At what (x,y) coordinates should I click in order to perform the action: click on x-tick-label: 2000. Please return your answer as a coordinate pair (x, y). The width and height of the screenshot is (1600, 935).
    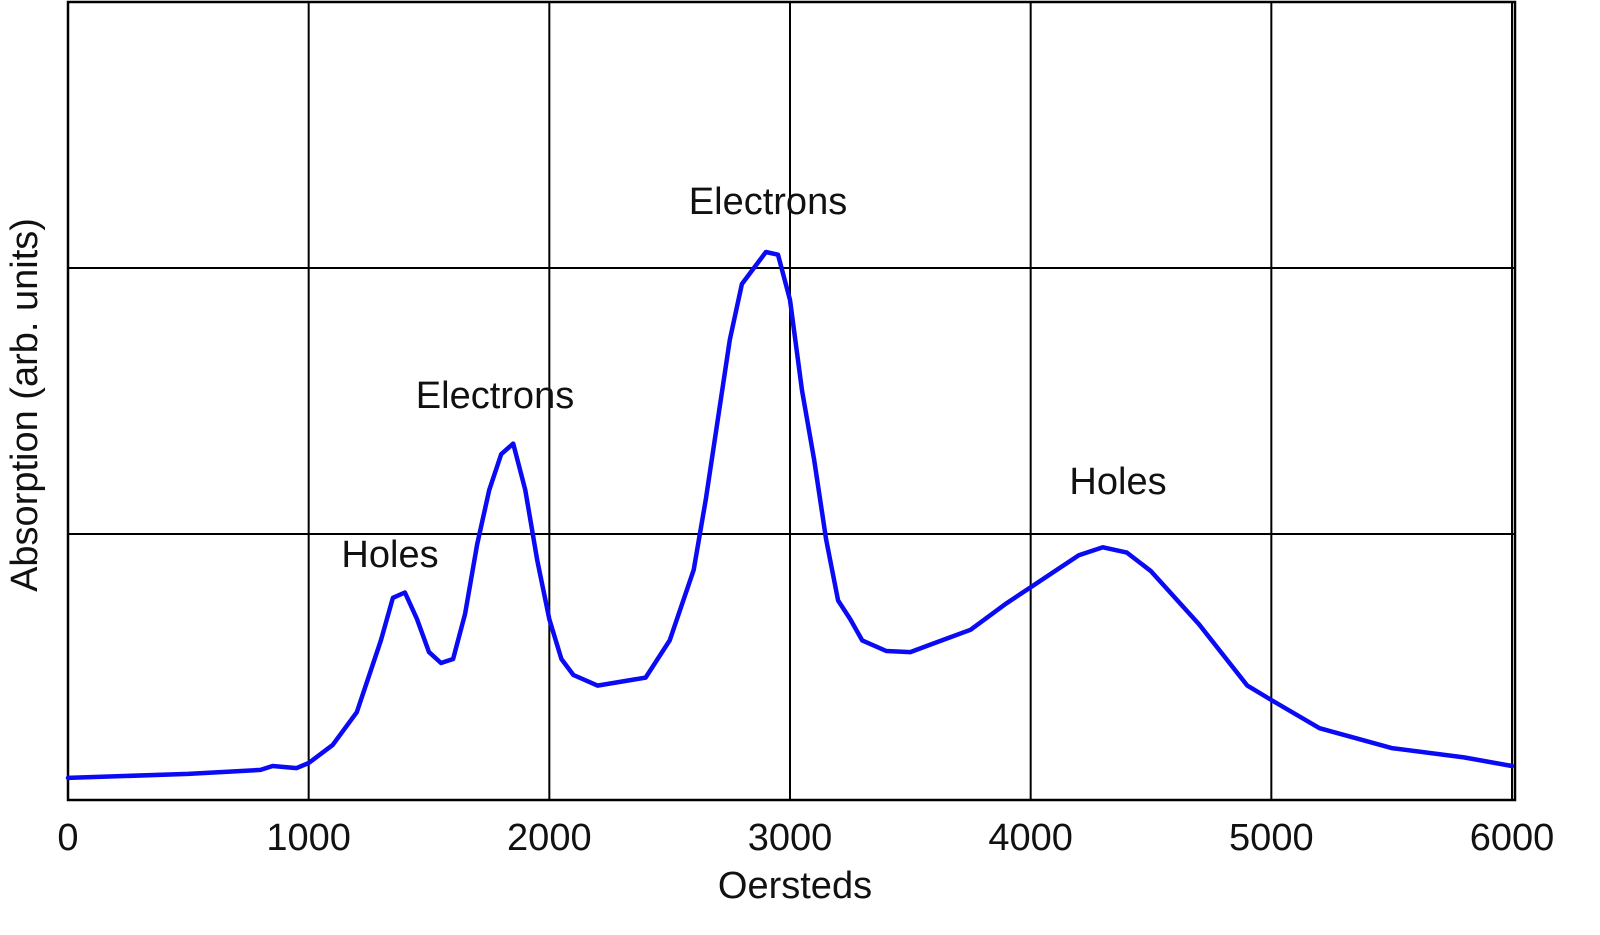
    Looking at the image, I should click on (549, 838).